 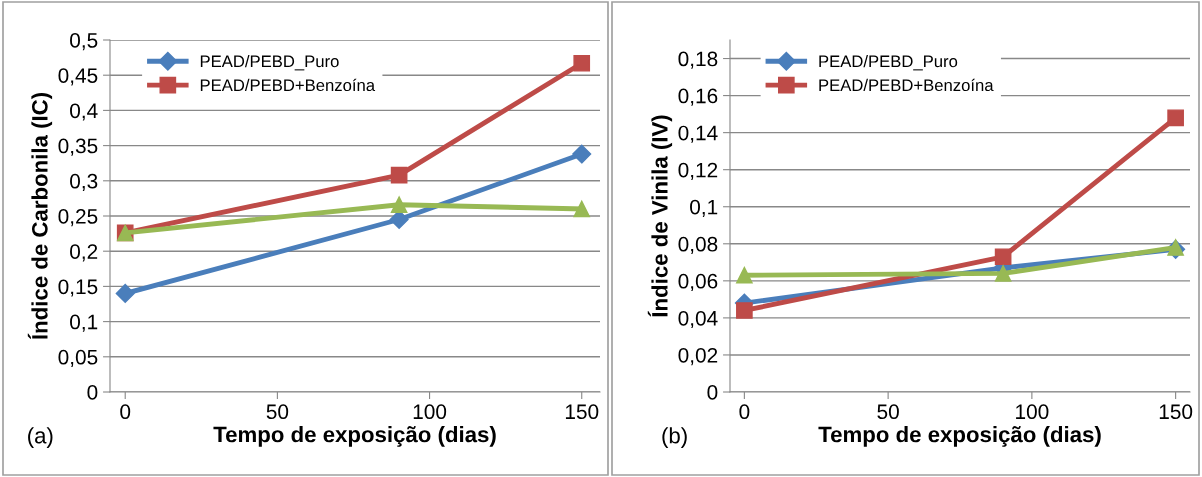 What do you see at coordinates (698, 282) in the screenshot?
I see `y-tick-label: 0,06` at bounding box center [698, 282].